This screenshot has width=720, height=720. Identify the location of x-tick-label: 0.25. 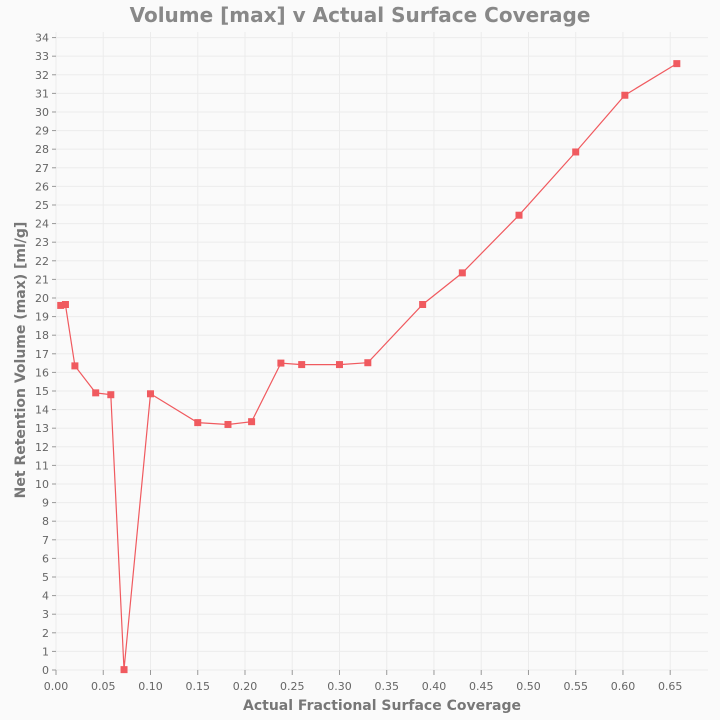
(292, 686).